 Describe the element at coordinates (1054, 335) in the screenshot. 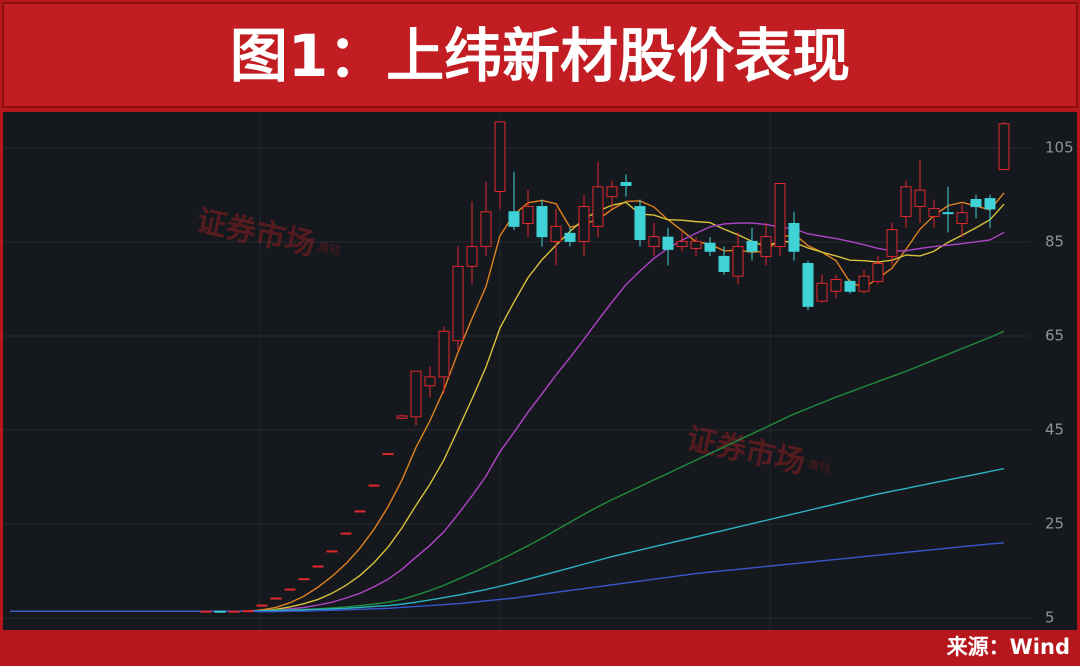

I see `y-tick-label: 65` at that location.